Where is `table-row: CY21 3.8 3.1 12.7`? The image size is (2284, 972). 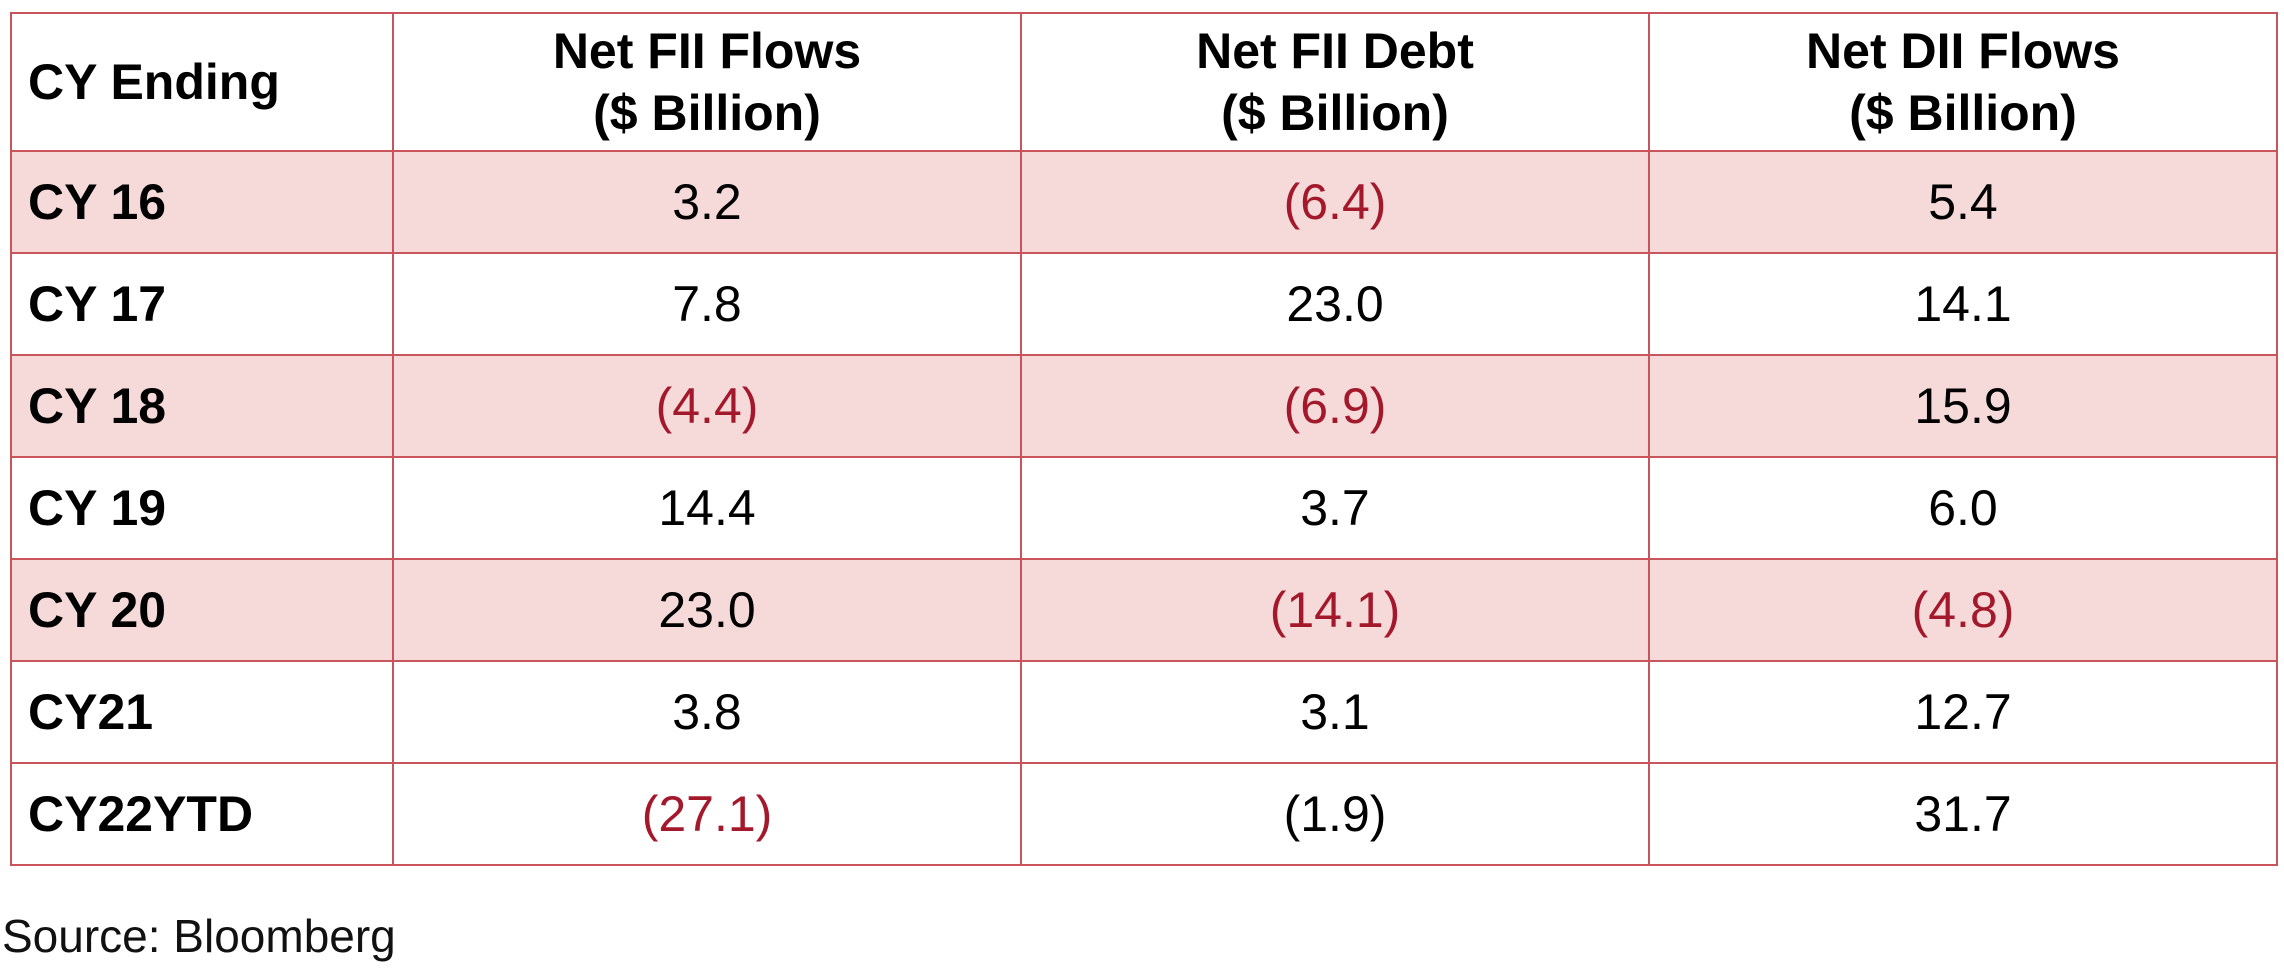
table-row: CY21 3.8 3.1 12.7 is located at coordinates (1144, 712).